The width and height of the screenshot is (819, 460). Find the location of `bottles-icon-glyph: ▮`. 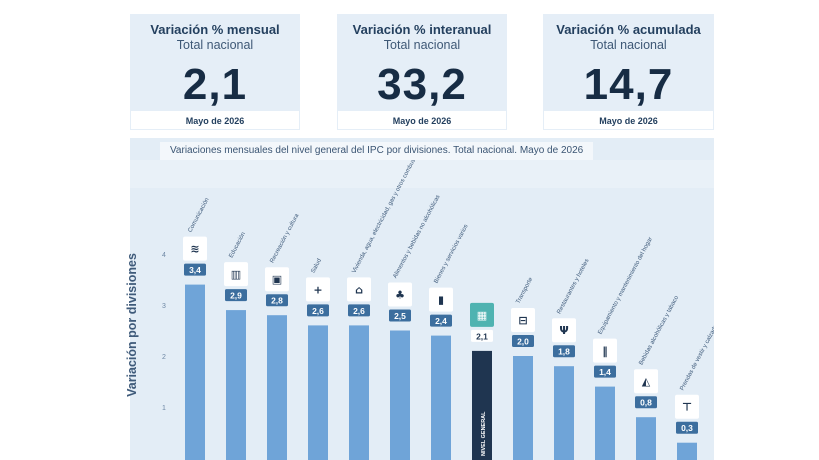

bottles-icon-glyph: ▮ is located at coordinates (441, 300).